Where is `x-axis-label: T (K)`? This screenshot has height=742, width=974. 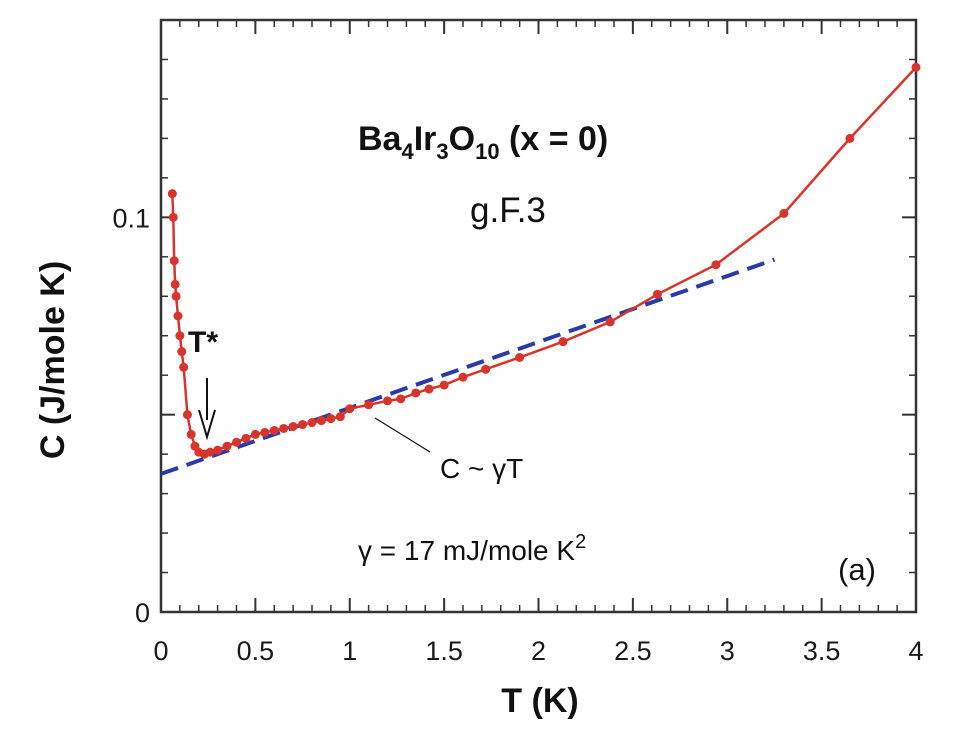
x-axis-label: T (K) is located at coordinates (539, 701).